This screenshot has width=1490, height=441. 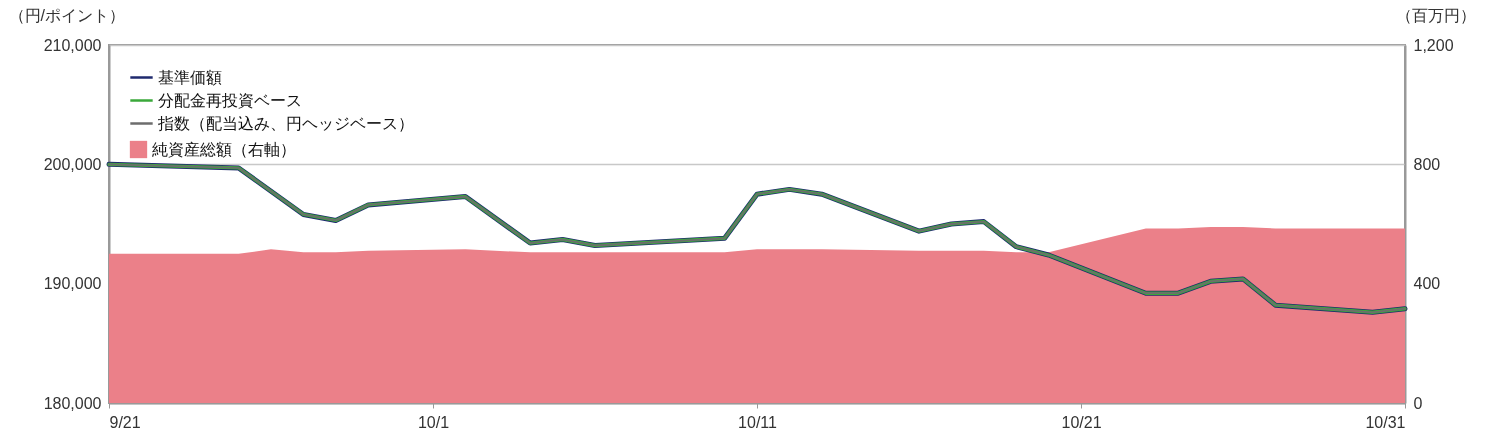 I want to click on x-tick-label: 10/1, so click(x=433, y=422).